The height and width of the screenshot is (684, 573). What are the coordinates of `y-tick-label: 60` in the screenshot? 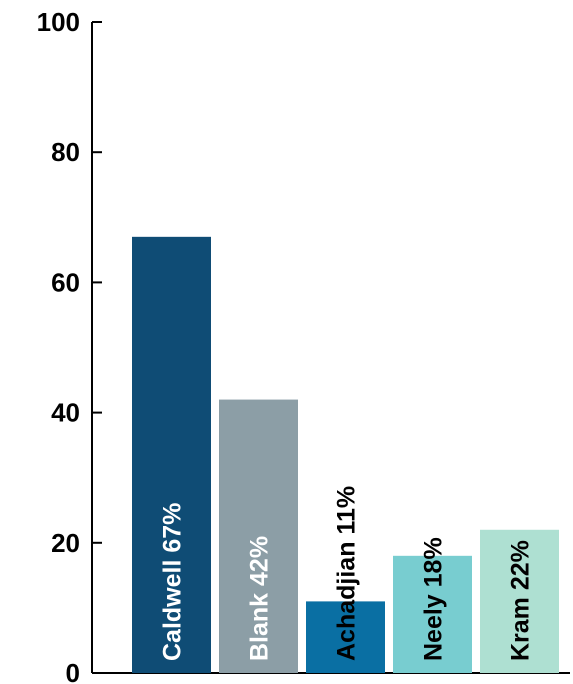 It's located at (65, 282).